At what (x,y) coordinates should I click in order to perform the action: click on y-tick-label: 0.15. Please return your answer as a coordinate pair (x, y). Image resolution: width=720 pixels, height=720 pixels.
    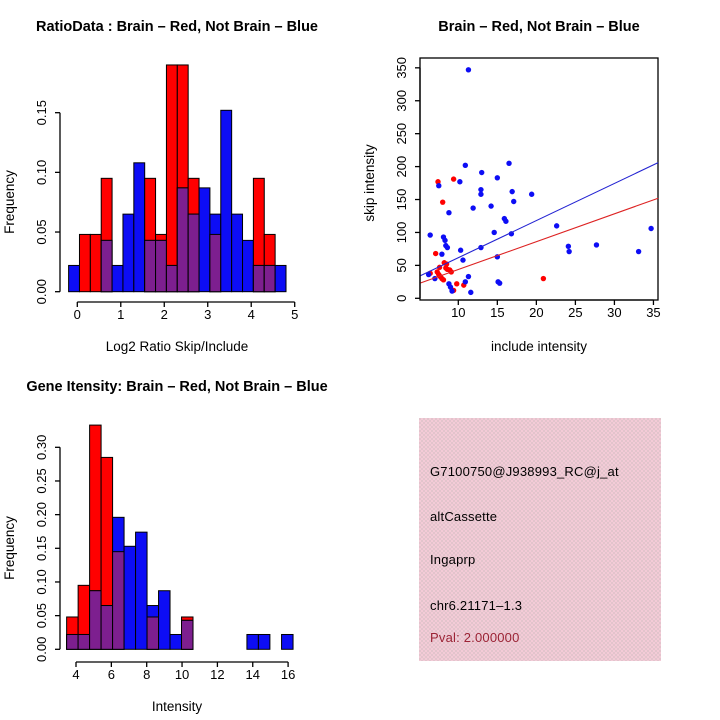
    Looking at the image, I should click on (41, 112).